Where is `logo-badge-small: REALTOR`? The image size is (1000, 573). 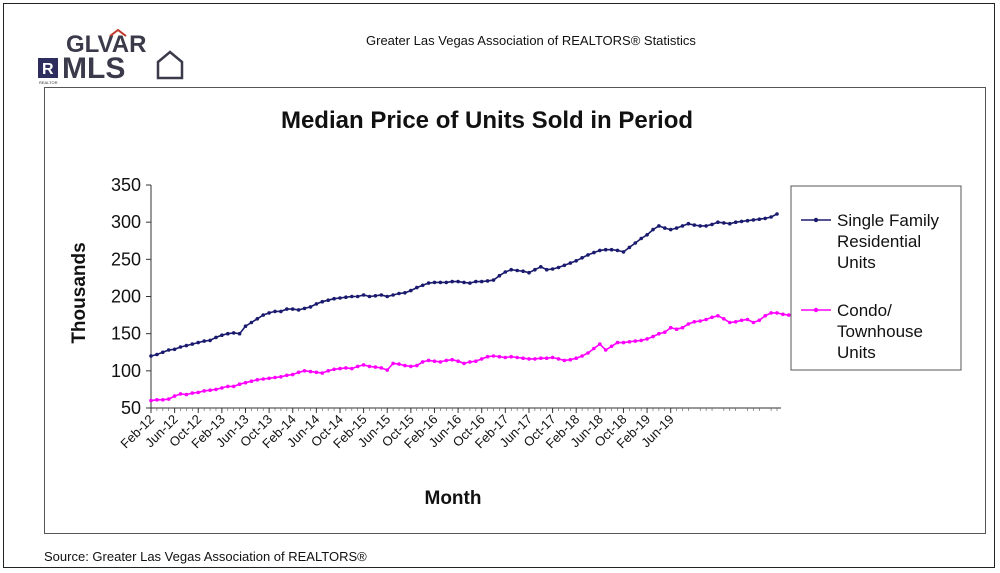
logo-badge-small: REALTOR is located at coordinates (48, 82).